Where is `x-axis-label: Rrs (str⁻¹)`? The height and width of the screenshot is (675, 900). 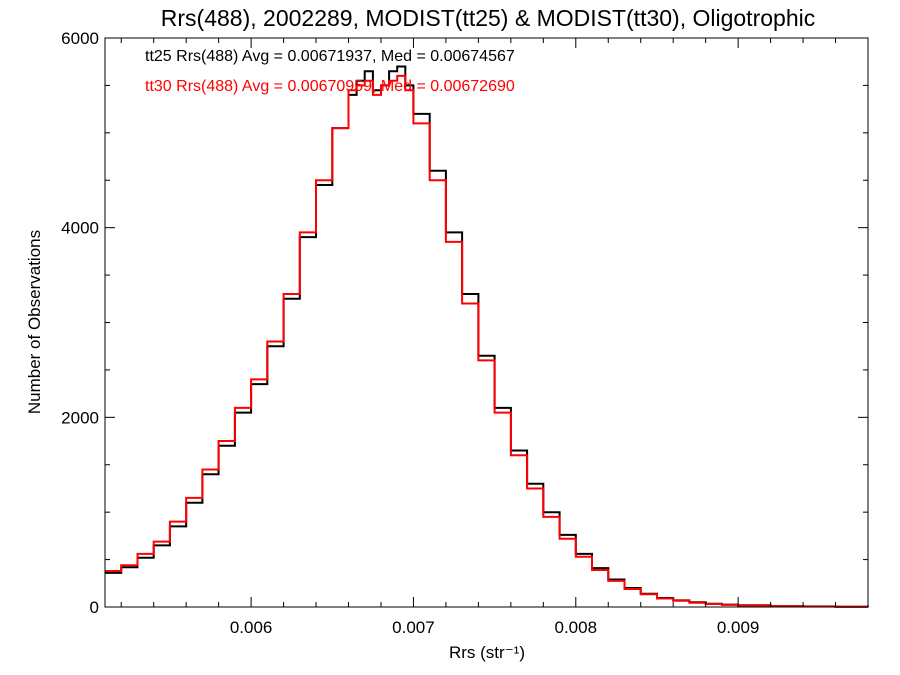 x-axis-label: Rrs (str⁻¹) is located at coordinates (487, 652).